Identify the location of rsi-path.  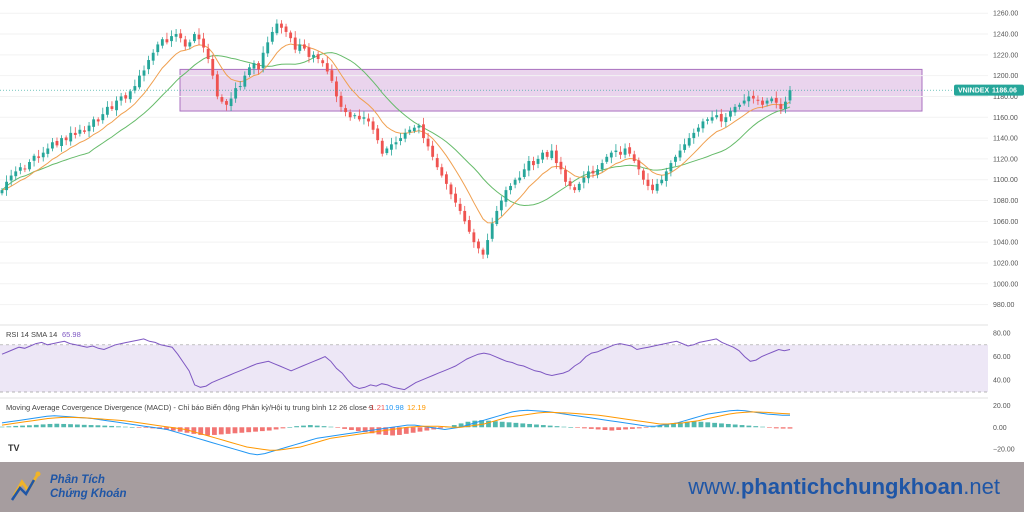
(396, 364).